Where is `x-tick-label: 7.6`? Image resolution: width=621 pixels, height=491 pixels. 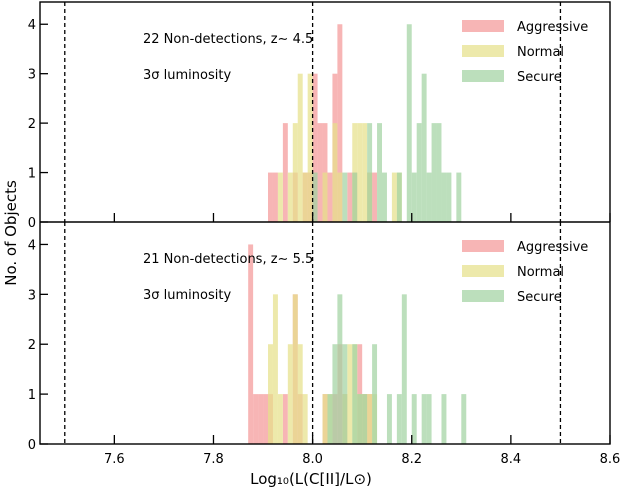 x-tick-label: 7.6 is located at coordinates (114, 459).